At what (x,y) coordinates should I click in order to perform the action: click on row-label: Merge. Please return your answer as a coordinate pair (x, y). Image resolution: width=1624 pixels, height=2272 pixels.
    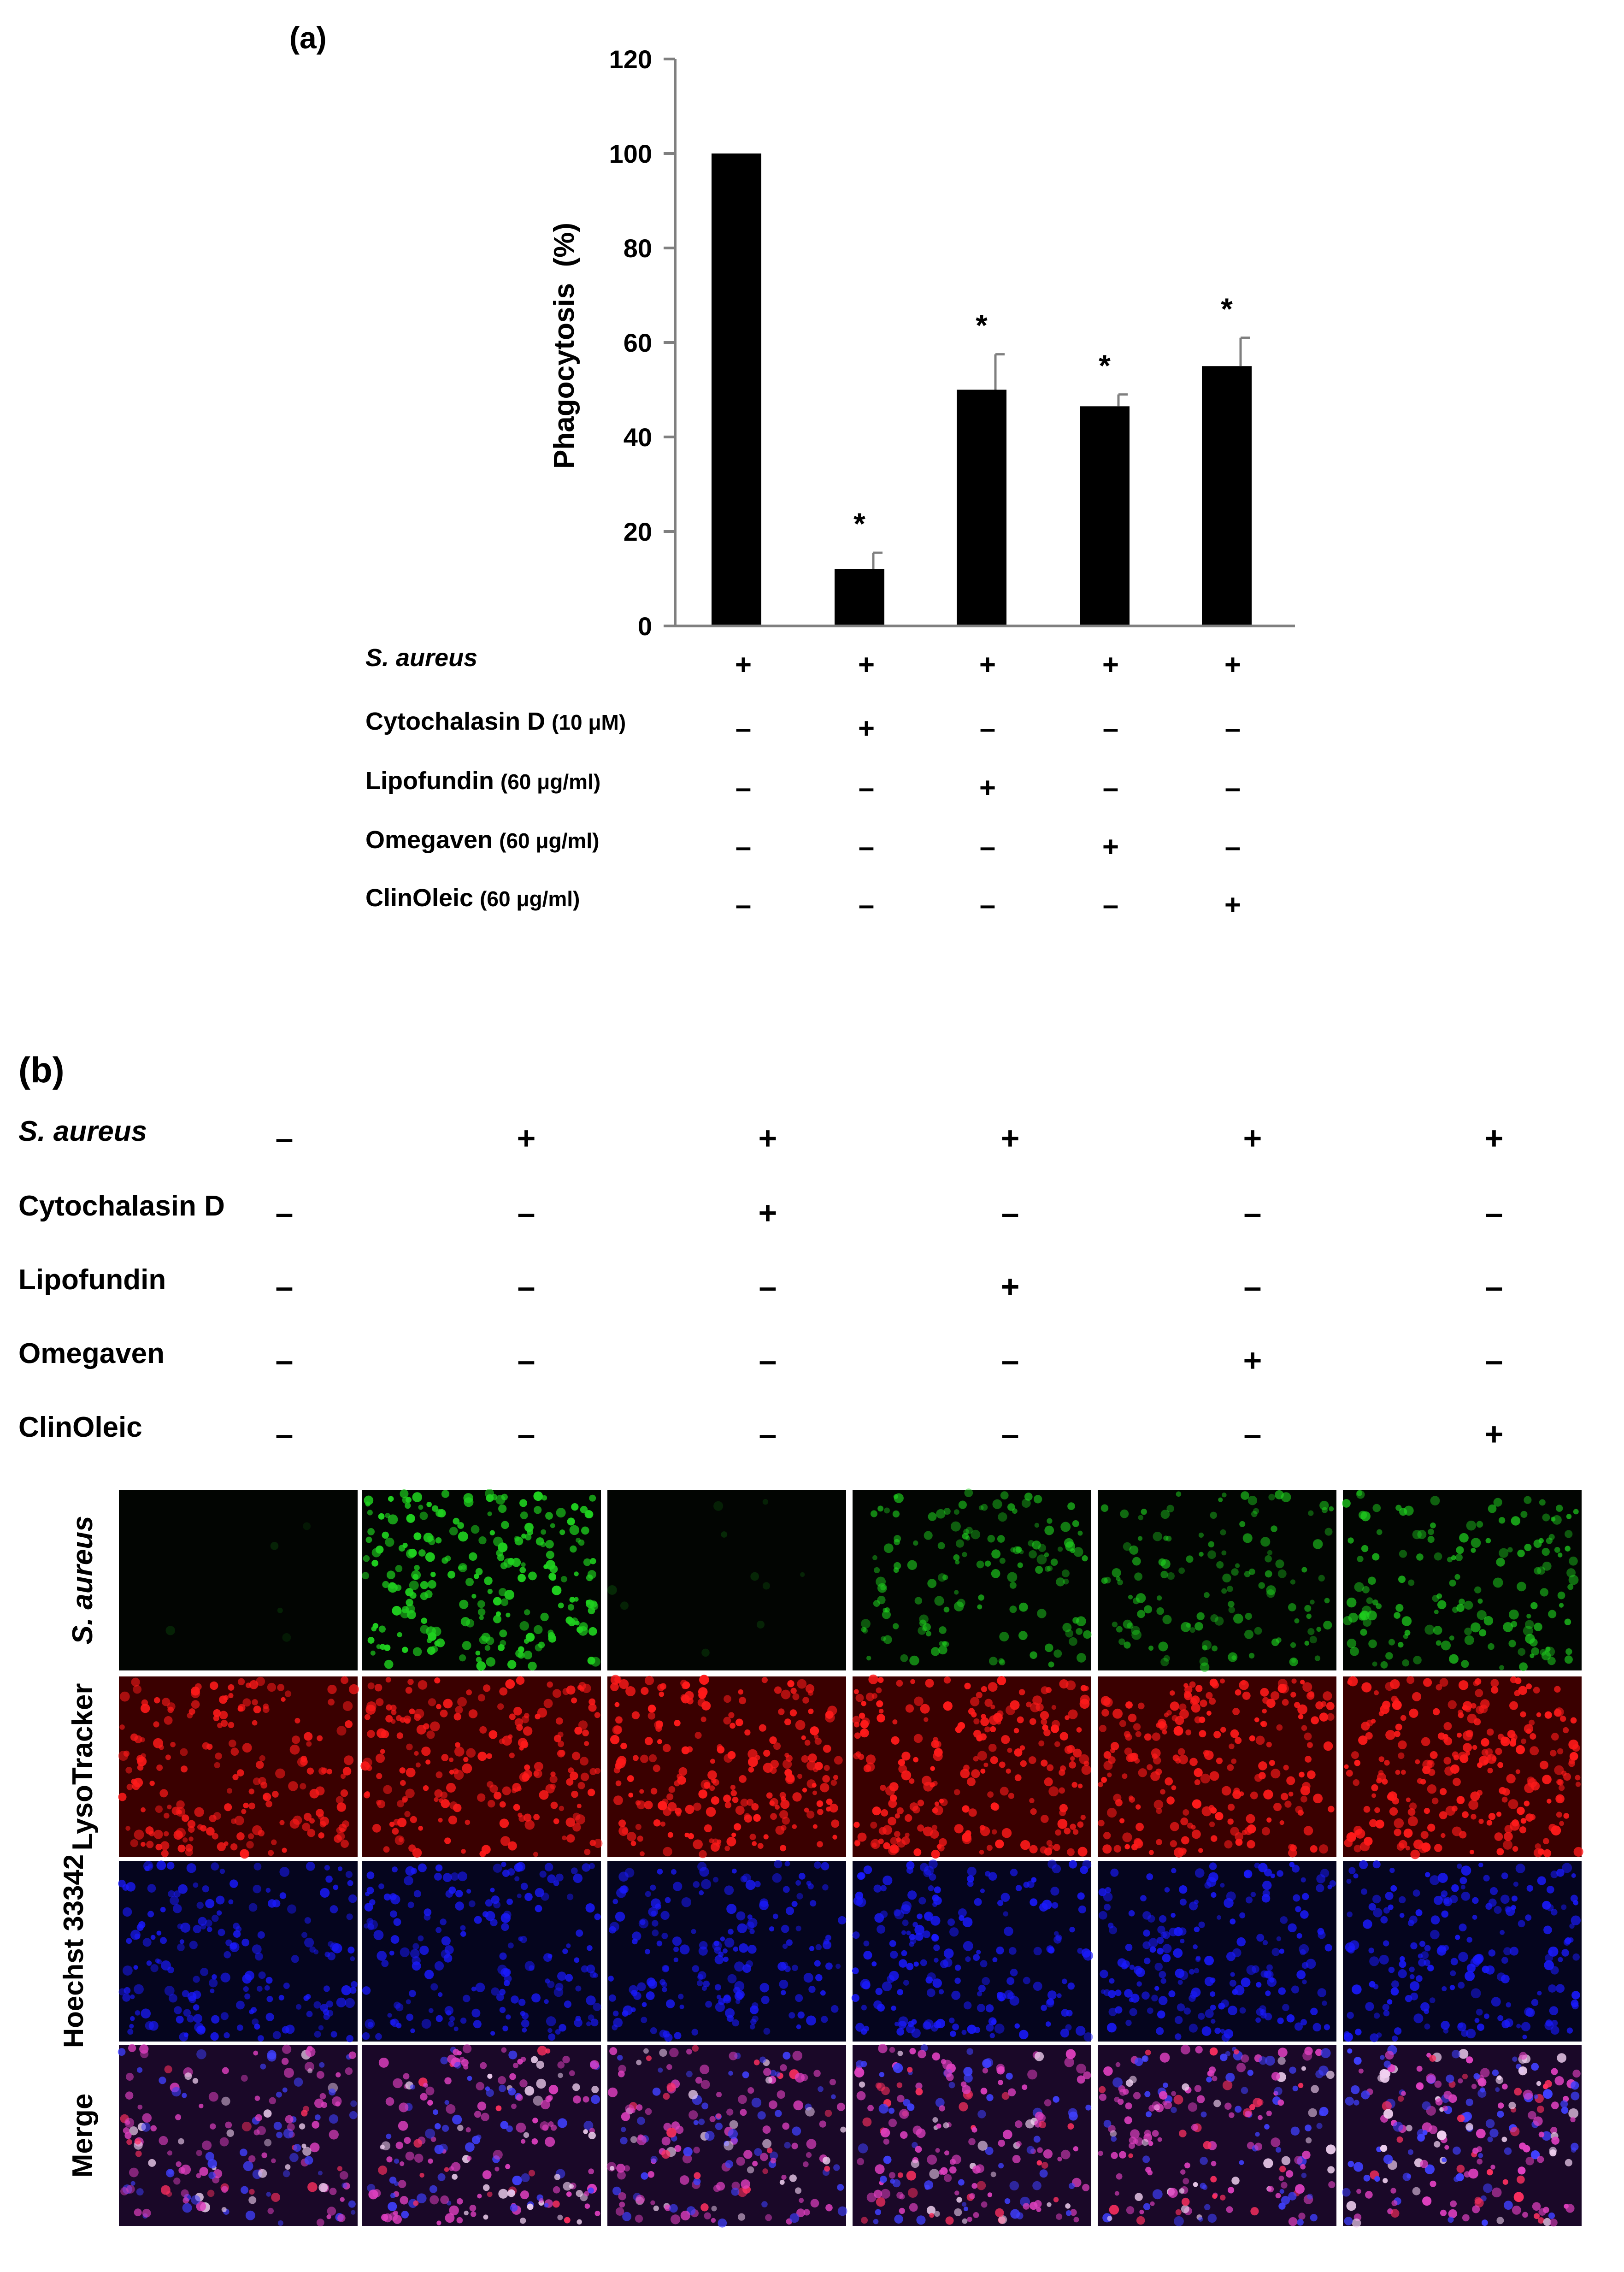
    Looking at the image, I should click on (83, 2136).